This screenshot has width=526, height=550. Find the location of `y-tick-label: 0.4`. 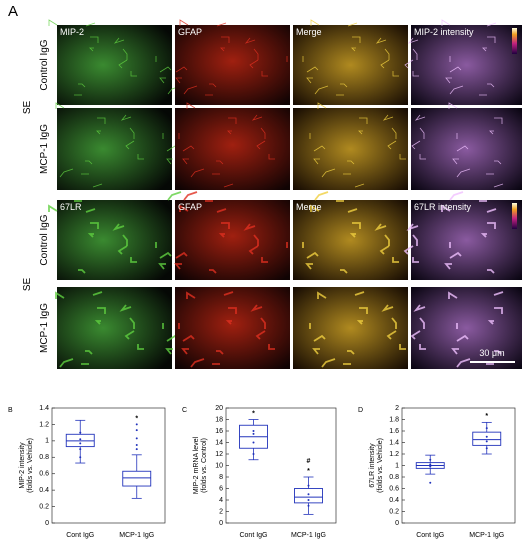

y-tick-label: 0.4 is located at coordinates (394, 500).